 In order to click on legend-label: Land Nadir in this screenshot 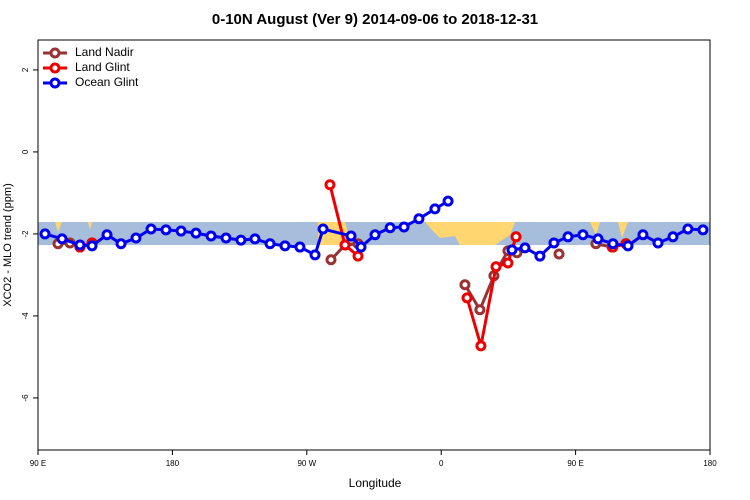, I will do `click(104, 52)`.